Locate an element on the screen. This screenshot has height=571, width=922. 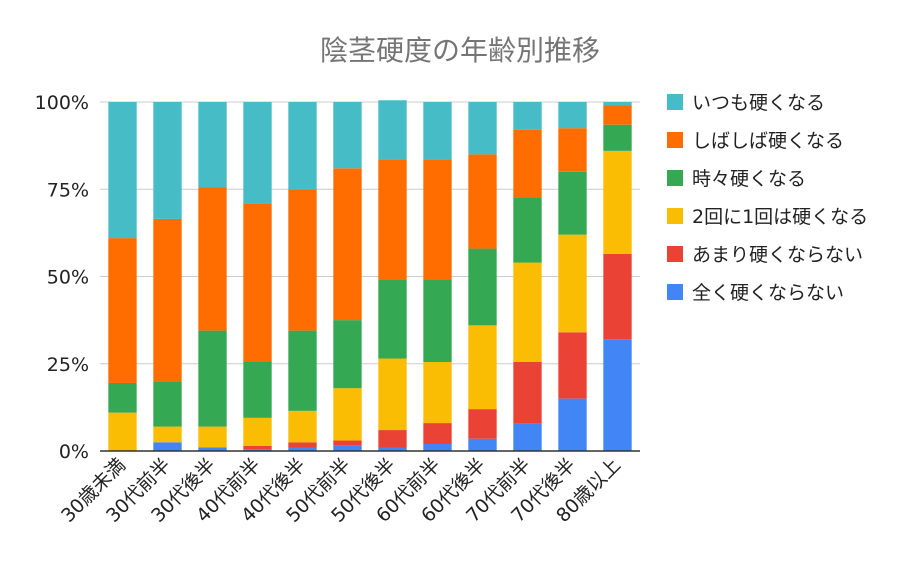
legend-label: 全く硬くならない is located at coordinates (768, 293).